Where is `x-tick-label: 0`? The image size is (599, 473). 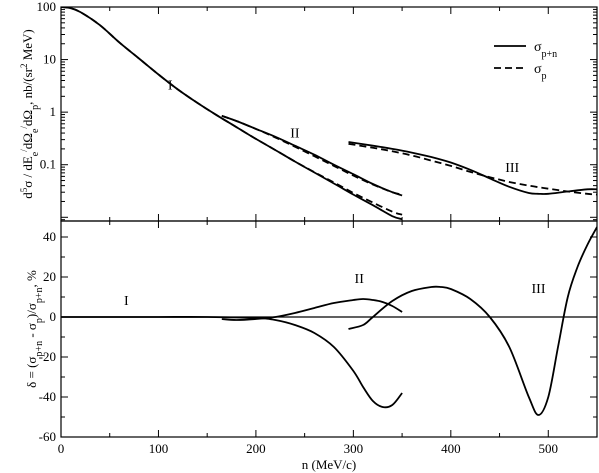 x-tick-label: 0 is located at coordinates (61, 448).